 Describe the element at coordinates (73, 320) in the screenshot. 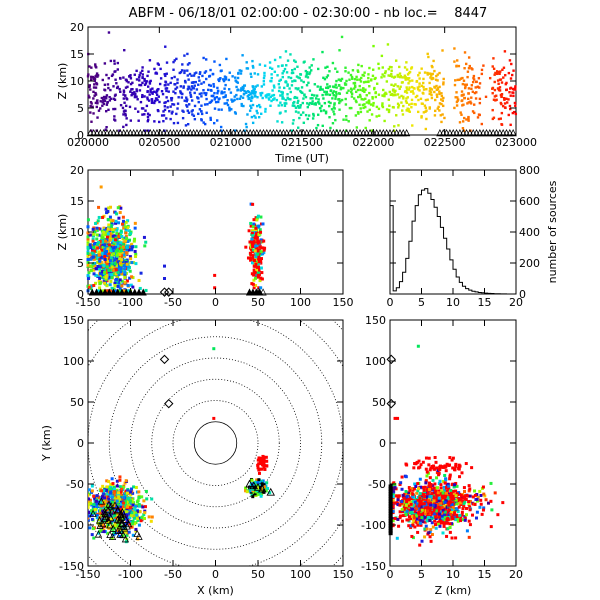

I see `y-tick-label: 150` at that location.